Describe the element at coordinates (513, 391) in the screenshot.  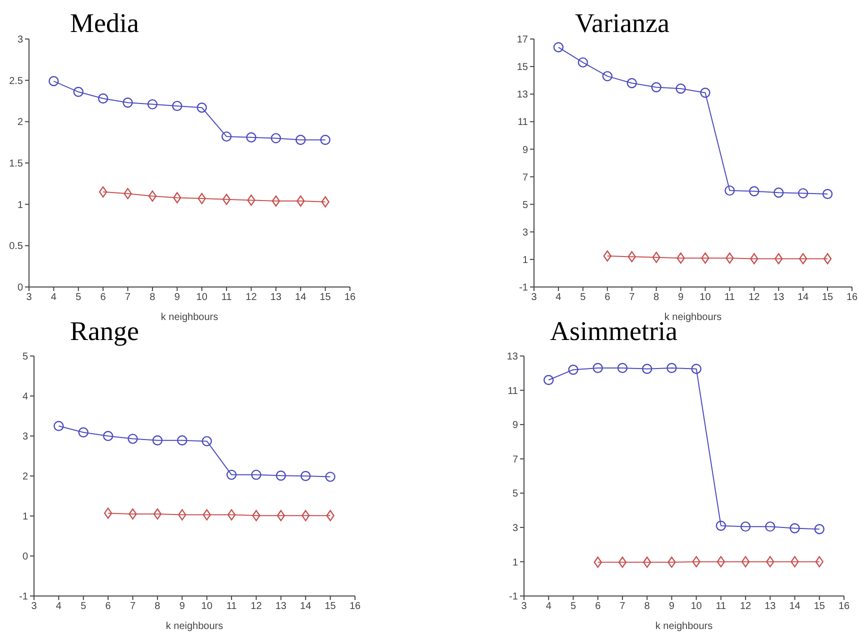
I see `y-tick-label: 11` at that location.